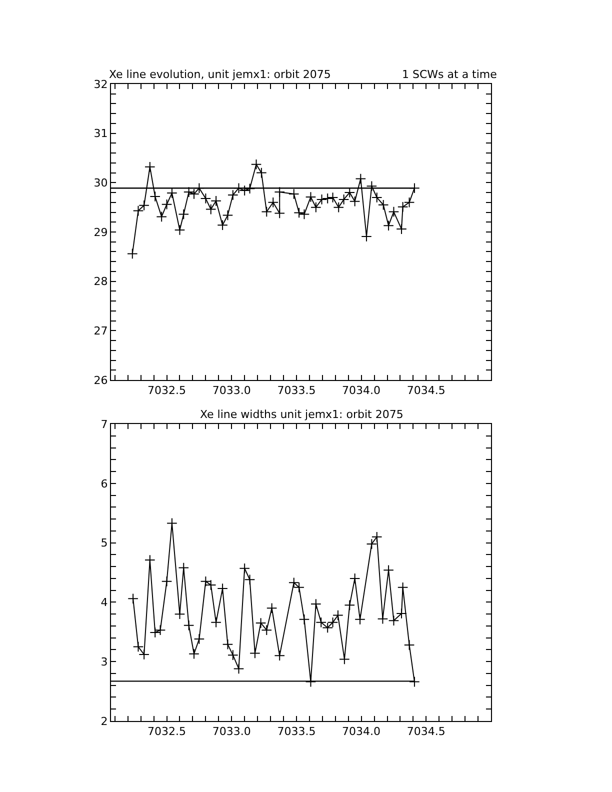 The width and height of the screenshot is (612, 792). I want to click on chart-subtitle: 1 SCWs at a time, so click(450, 74).